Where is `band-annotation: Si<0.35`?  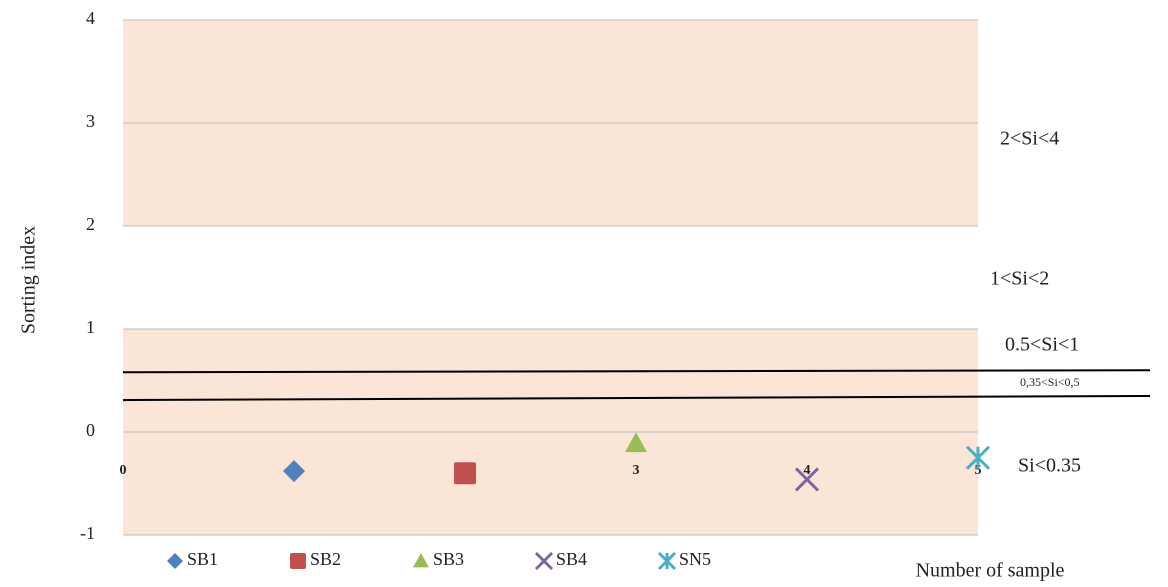 band-annotation: Si<0.35 is located at coordinates (1049, 466).